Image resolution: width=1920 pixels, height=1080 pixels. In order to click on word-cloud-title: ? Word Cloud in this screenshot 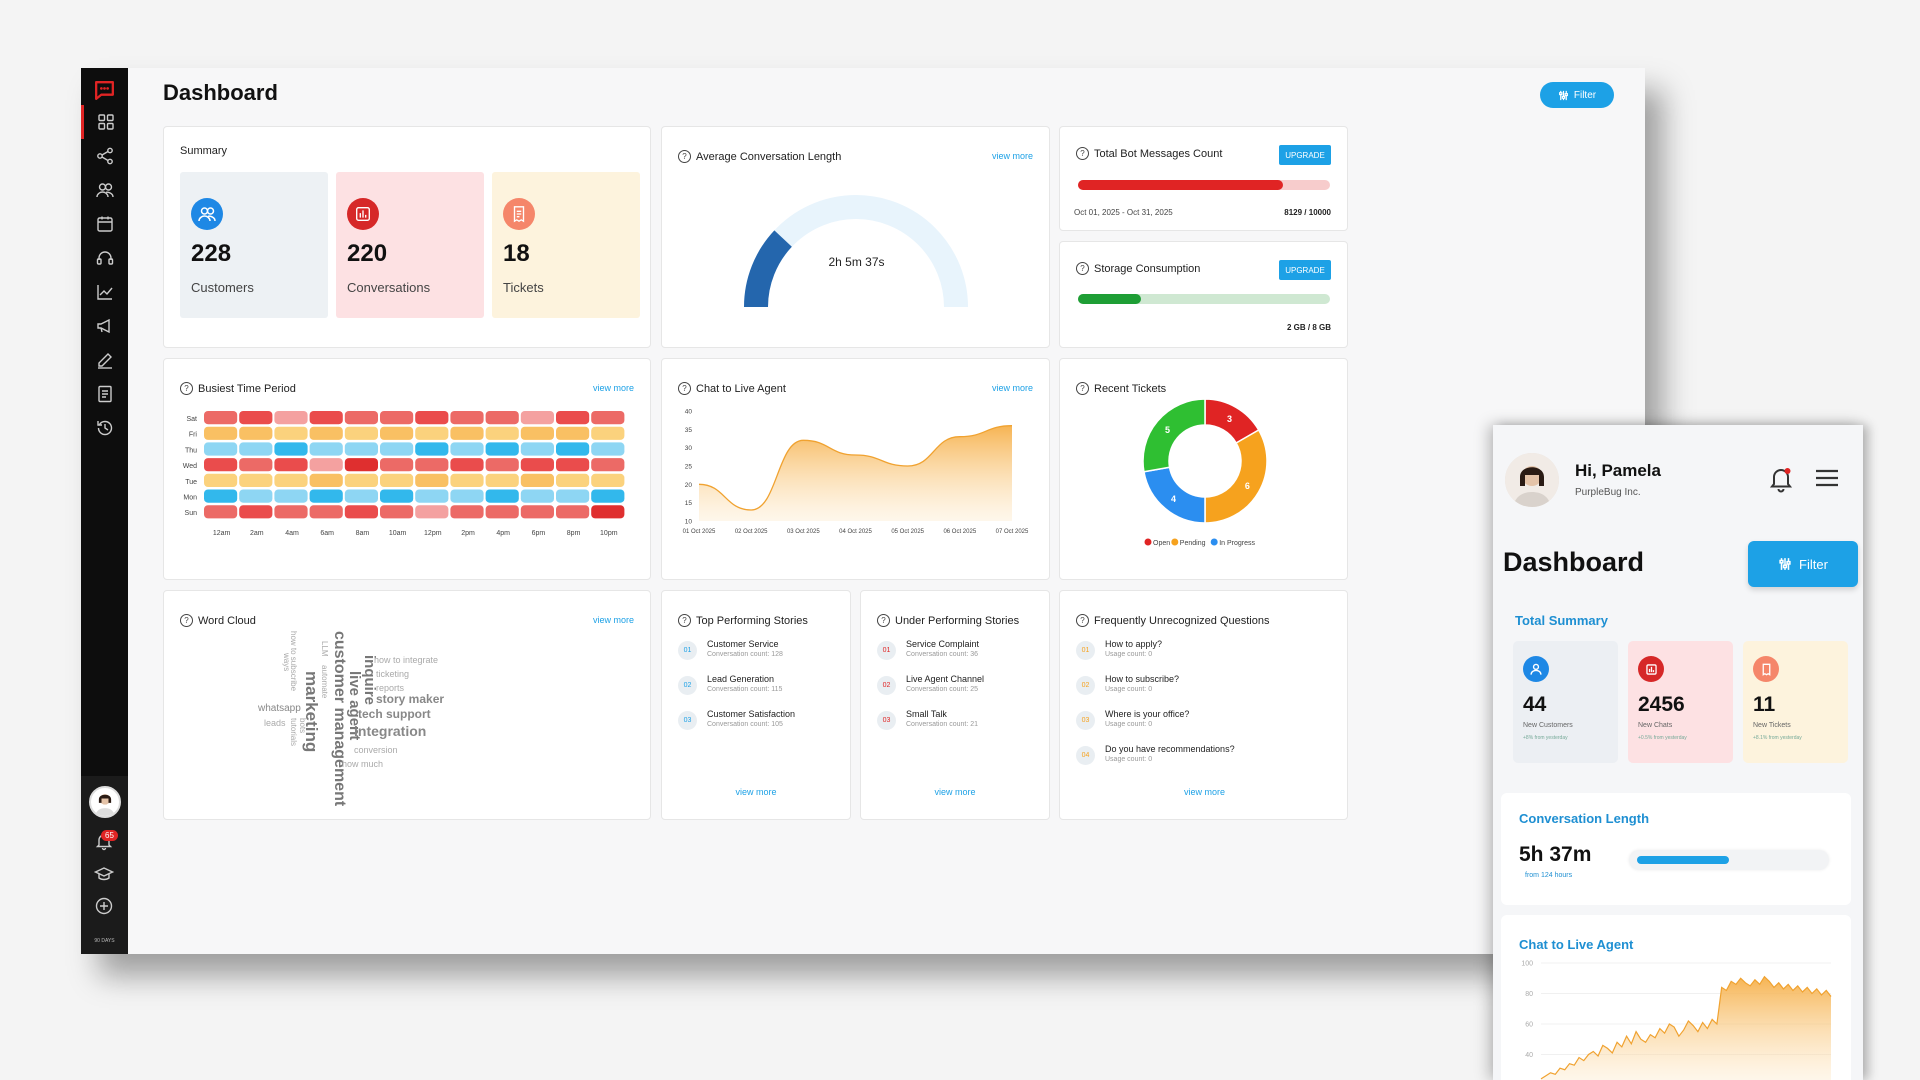, I will do `click(218, 620)`.